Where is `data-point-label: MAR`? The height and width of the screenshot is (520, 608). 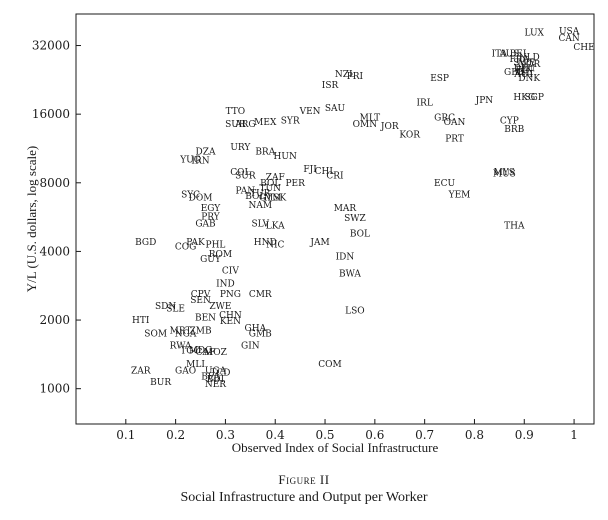
data-point-label: MAR is located at coordinates (345, 209).